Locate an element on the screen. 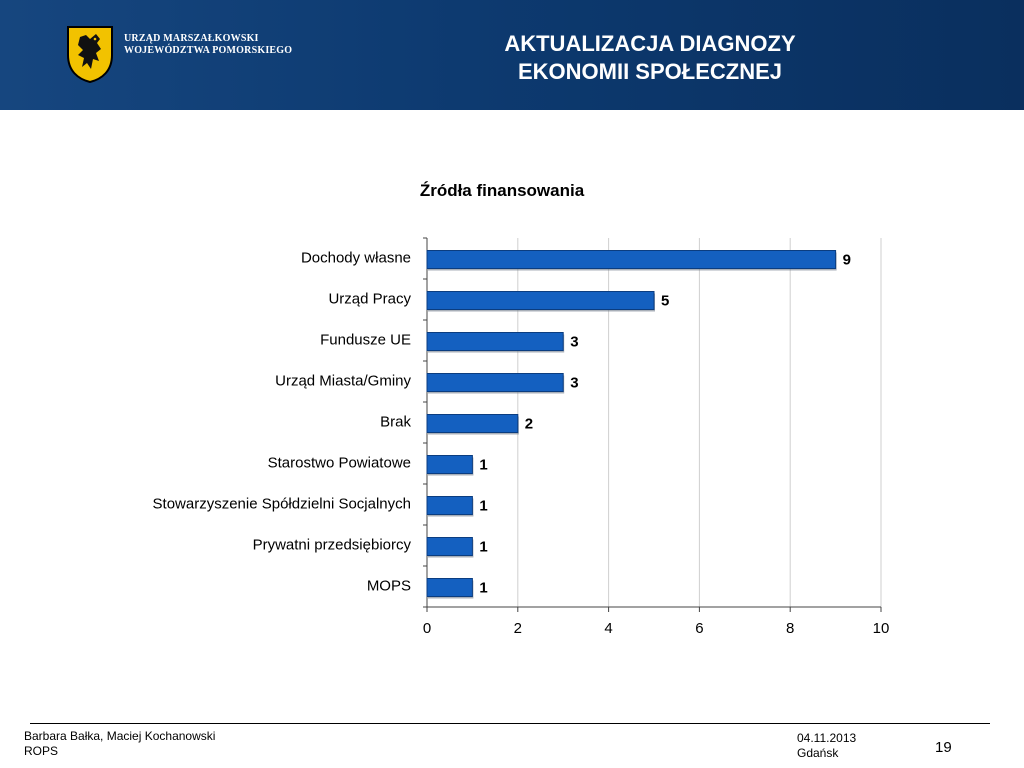  data-label: 5 is located at coordinates (665, 301).